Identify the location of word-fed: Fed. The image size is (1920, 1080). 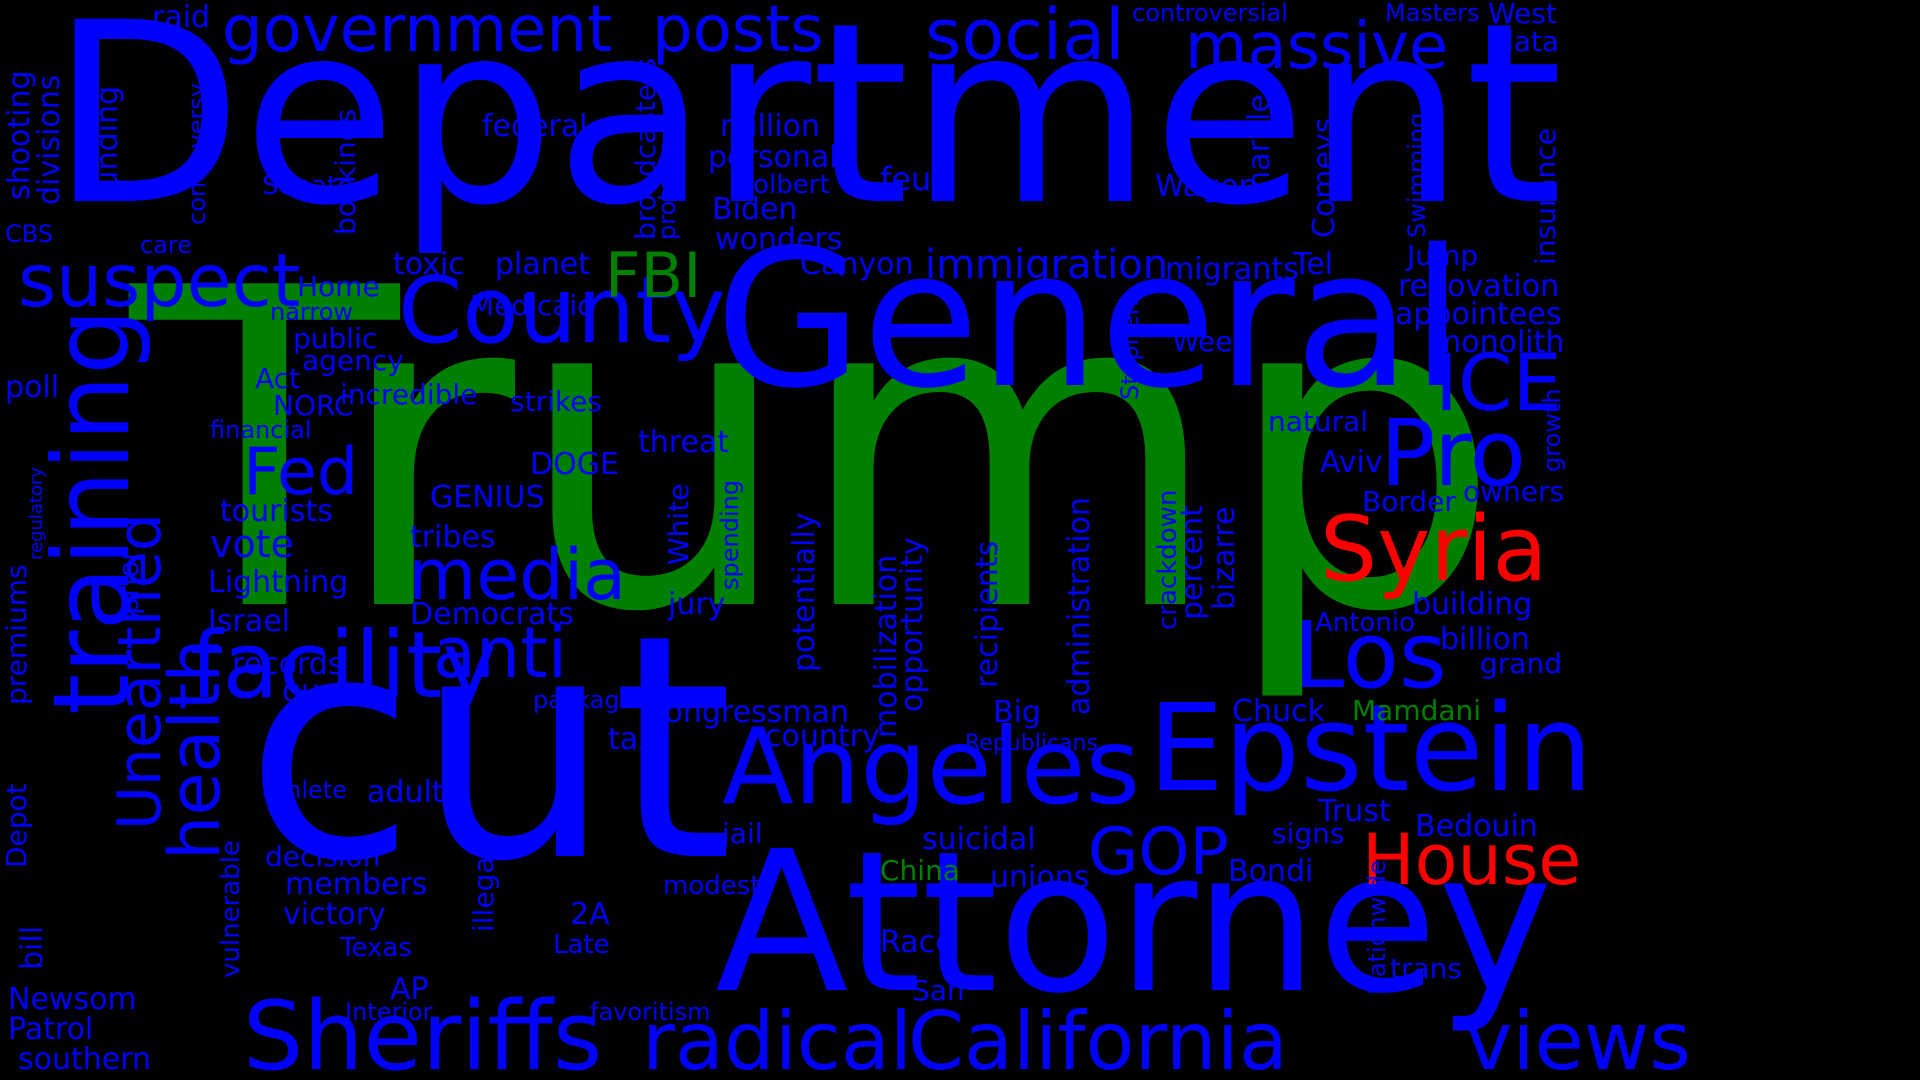
(301, 472).